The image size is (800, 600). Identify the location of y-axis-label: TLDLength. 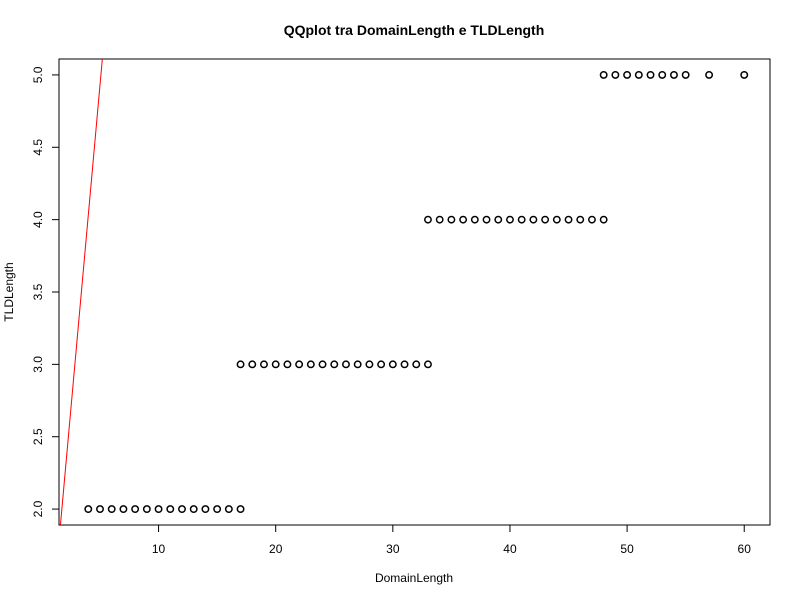
(9, 291).